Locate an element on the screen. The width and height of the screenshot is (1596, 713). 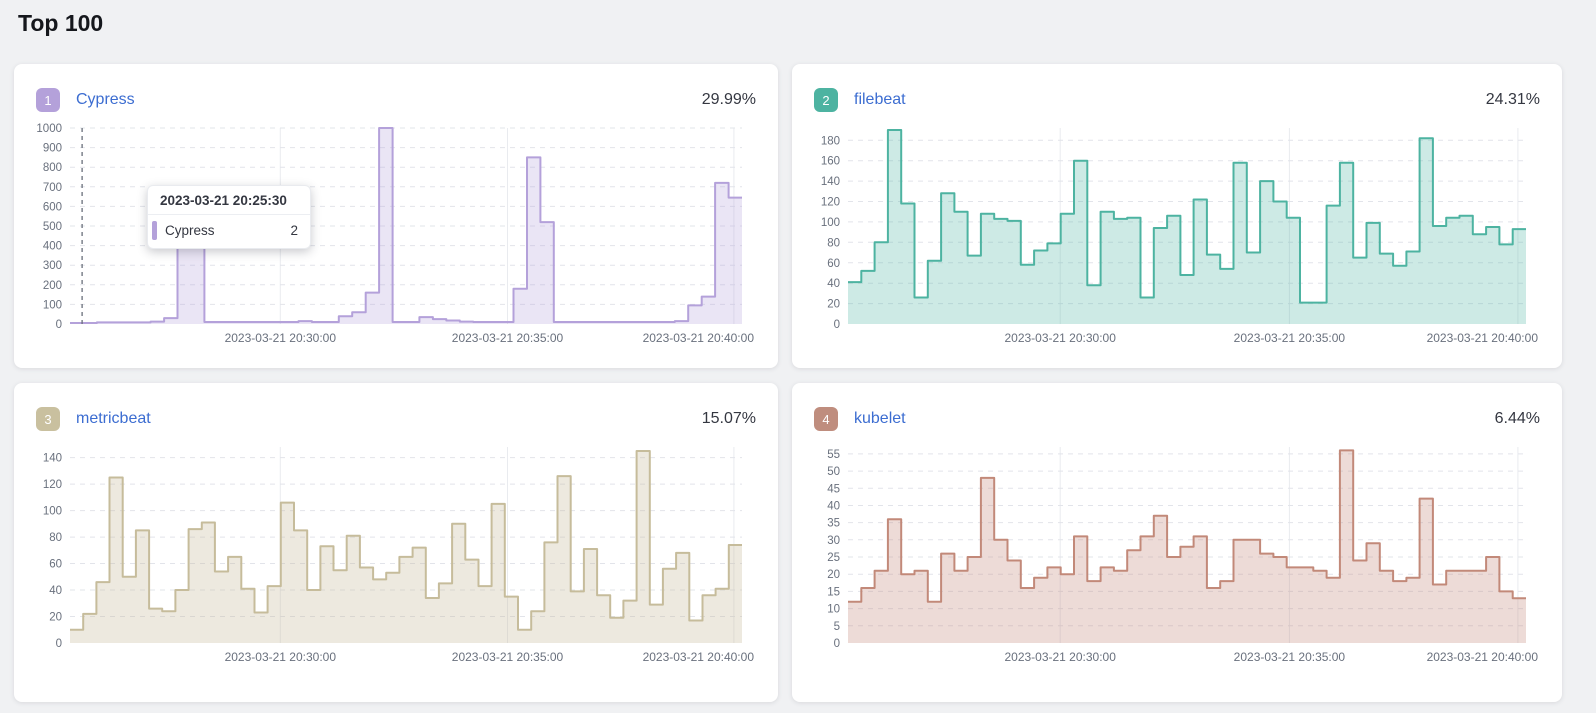
svg-text: 700 is located at coordinates (52, 188).